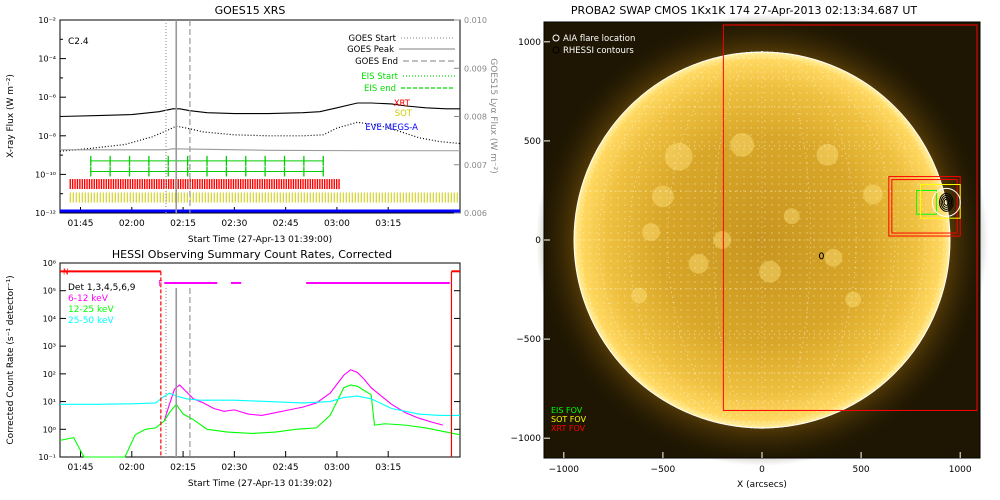 The width and height of the screenshot is (1000, 500). Describe the element at coordinates (260, 184) in the screenshot. I see `goes-observation-bars` at that location.